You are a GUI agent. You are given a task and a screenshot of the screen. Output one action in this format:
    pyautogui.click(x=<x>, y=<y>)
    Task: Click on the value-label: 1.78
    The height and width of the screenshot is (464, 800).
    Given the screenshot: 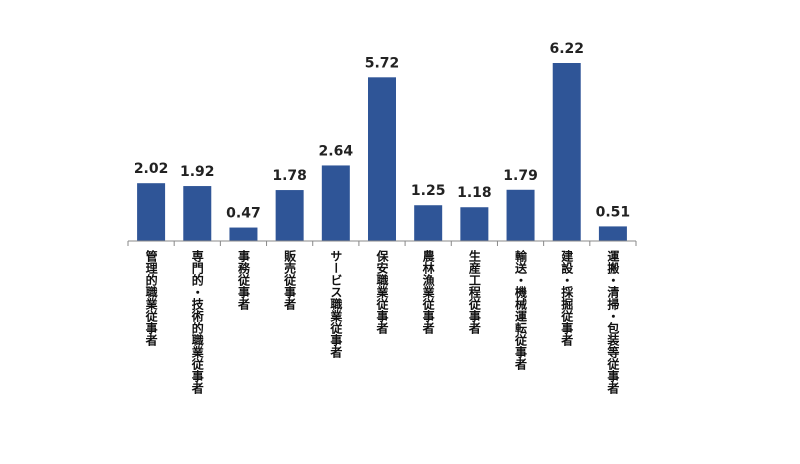 What is the action you would take?
    pyautogui.click(x=289, y=176)
    